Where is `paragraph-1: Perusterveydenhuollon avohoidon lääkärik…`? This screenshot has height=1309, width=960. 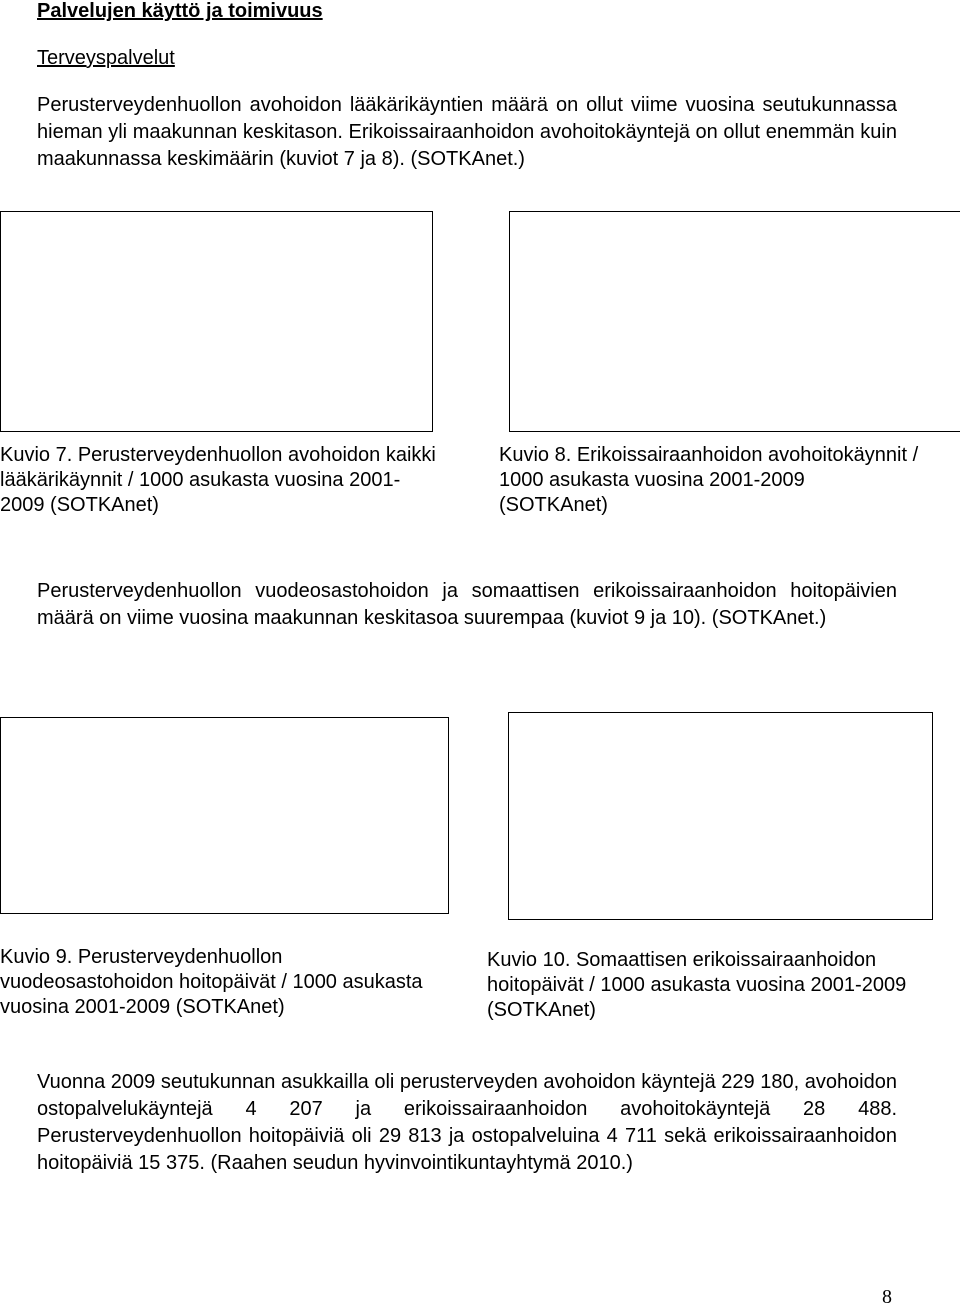
paragraph-1: Perusterveydenhuollon avohoidon lääkärik… is located at coordinates (467, 132).